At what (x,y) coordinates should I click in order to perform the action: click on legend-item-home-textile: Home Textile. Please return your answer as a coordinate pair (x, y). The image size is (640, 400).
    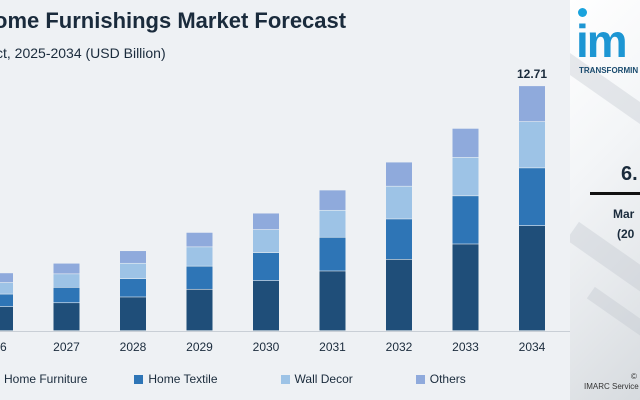
    Looking at the image, I should click on (176, 379).